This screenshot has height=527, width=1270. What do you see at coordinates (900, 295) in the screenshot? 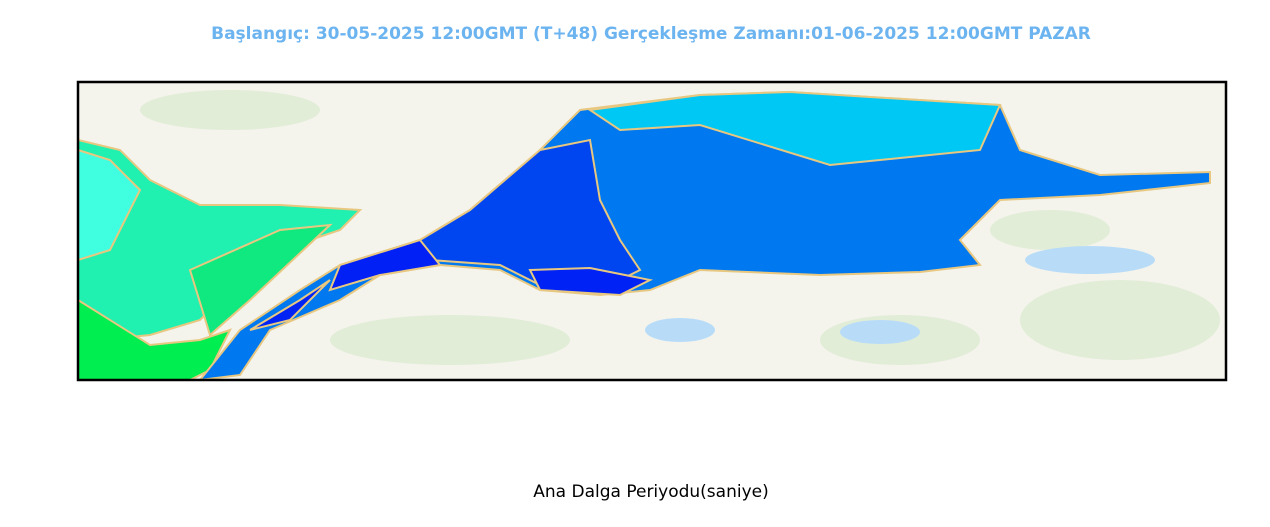
I see `lakes` at bounding box center [900, 295].